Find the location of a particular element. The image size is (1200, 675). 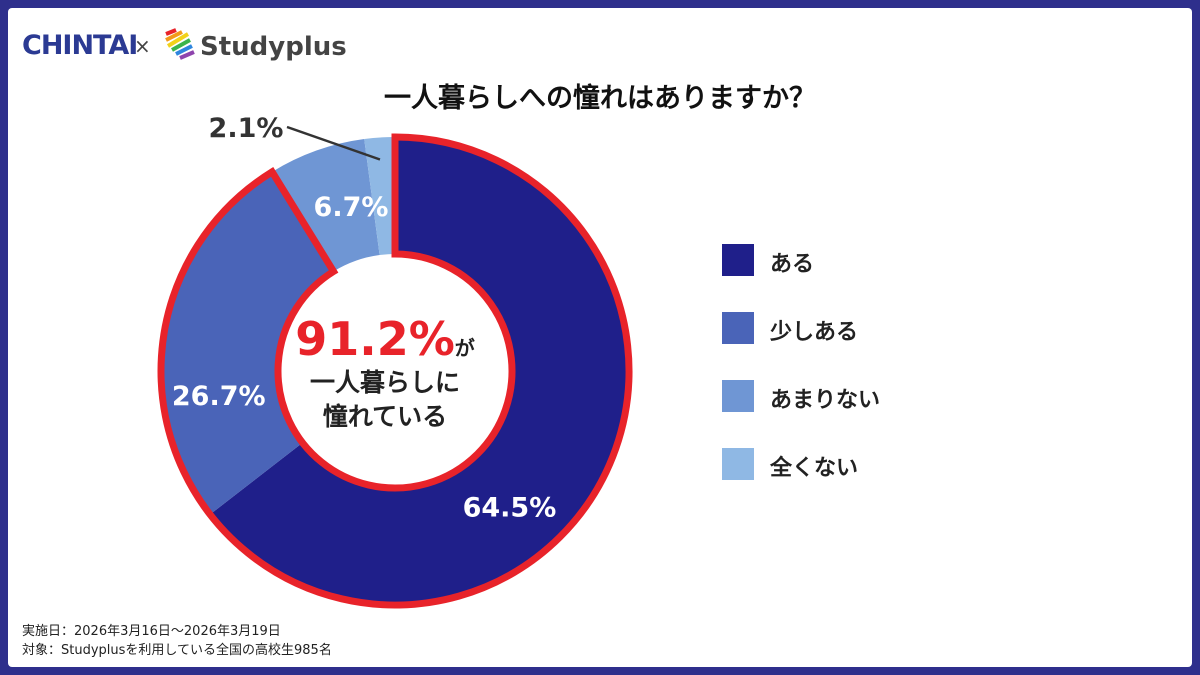

center-suffix: が is located at coordinates (464, 348).